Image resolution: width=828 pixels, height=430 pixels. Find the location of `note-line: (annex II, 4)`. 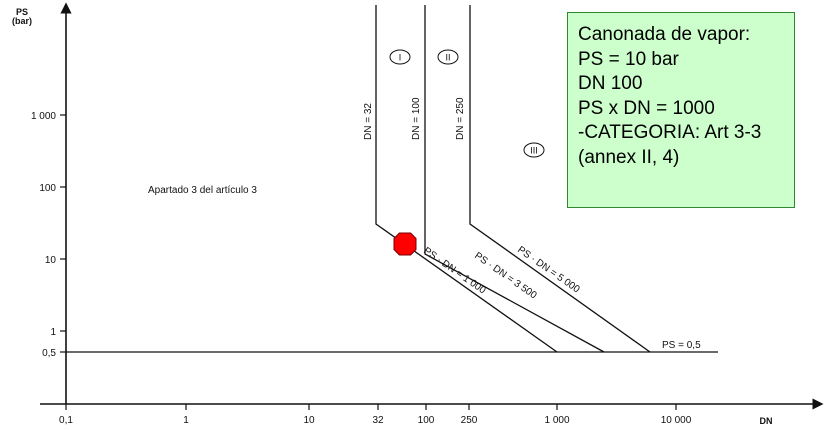

note-line: (annex II, 4) is located at coordinates (629, 157).